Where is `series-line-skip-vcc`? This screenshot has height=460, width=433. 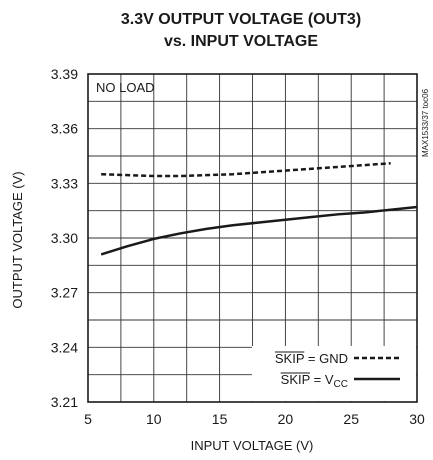
series-line-skip-vcc is located at coordinates (259, 230).